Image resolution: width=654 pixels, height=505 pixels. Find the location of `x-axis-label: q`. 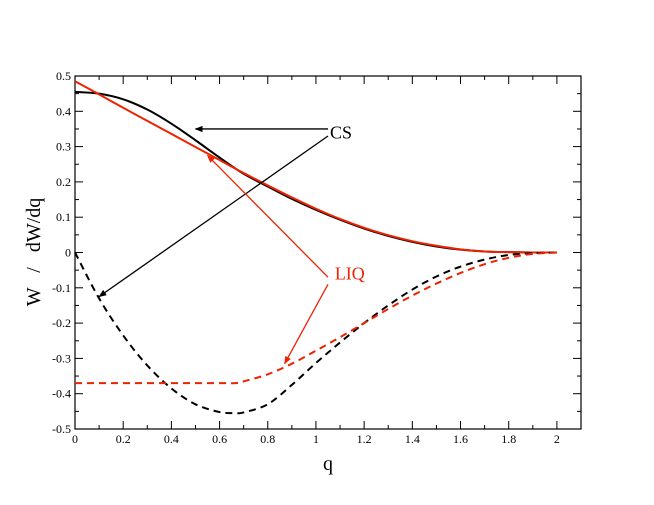

x-axis-label: q is located at coordinates (328, 464).